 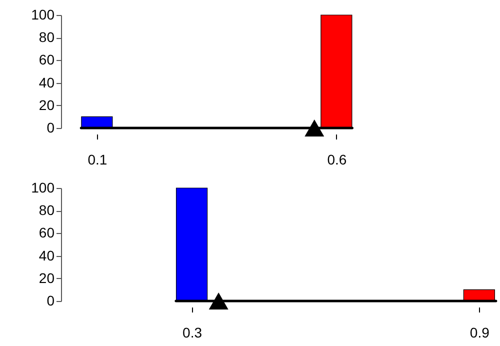 What do you see at coordinates (480, 332) in the screenshot?
I see `x-tick-label: 0.9` at bounding box center [480, 332].